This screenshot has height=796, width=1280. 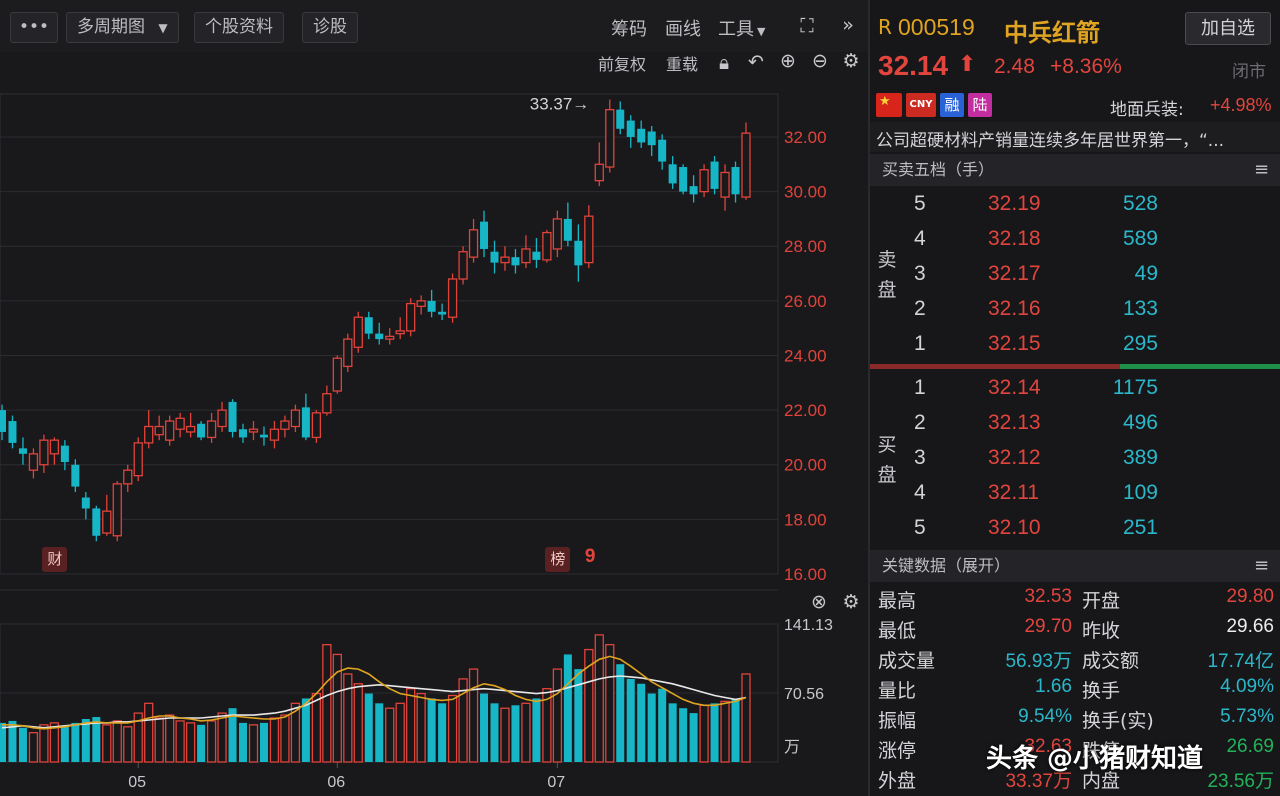 What do you see at coordinates (1014, 527) in the screenshot?
I see `price: 32.10` at bounding box center [1014, 527].